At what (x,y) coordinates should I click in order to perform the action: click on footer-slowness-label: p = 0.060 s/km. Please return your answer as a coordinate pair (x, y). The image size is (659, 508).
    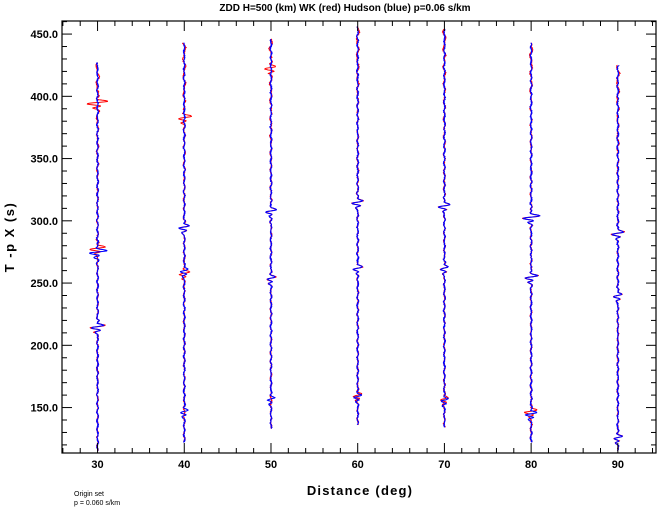
    Looking at the image, I should click on (97, 503).